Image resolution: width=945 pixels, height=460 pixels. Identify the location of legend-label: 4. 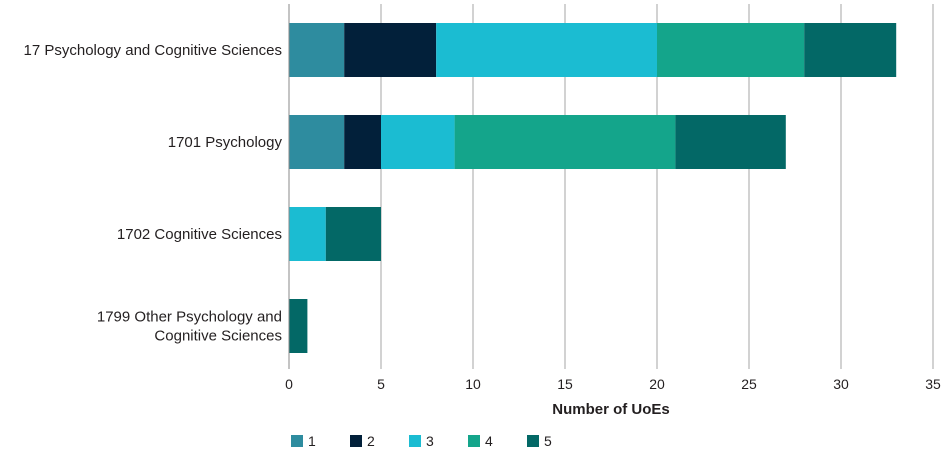
(489, 441).